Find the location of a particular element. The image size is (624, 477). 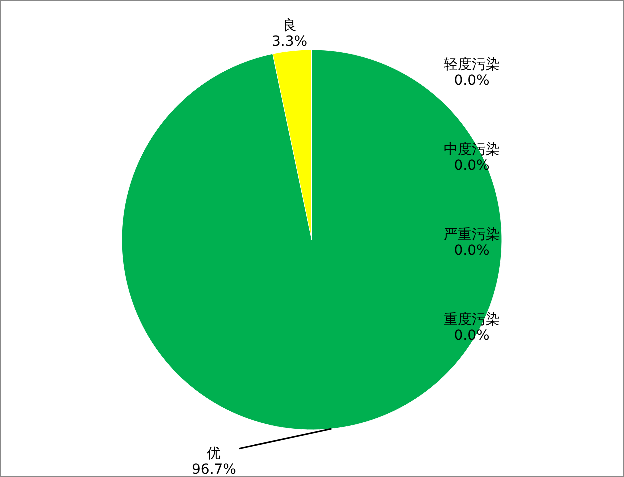

data-label: 96.7% is located at coordinates (214, 469).